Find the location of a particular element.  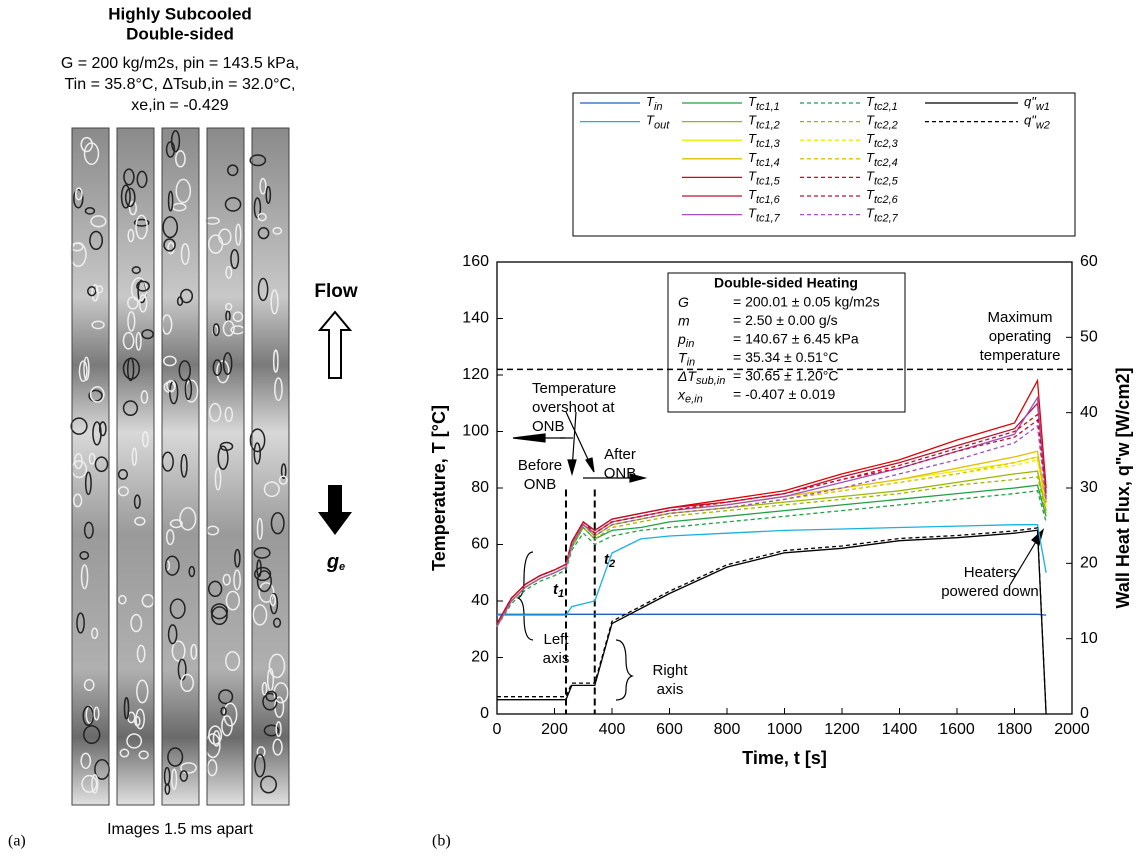

inset-key: ΔTsub,in is located at coordinates (701, 377).